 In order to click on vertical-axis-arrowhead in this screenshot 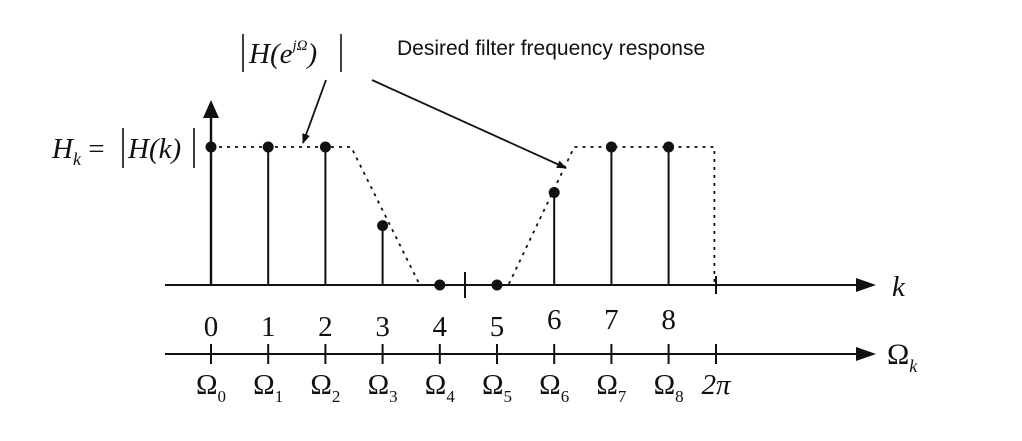, I will do `click(211, 109)`.